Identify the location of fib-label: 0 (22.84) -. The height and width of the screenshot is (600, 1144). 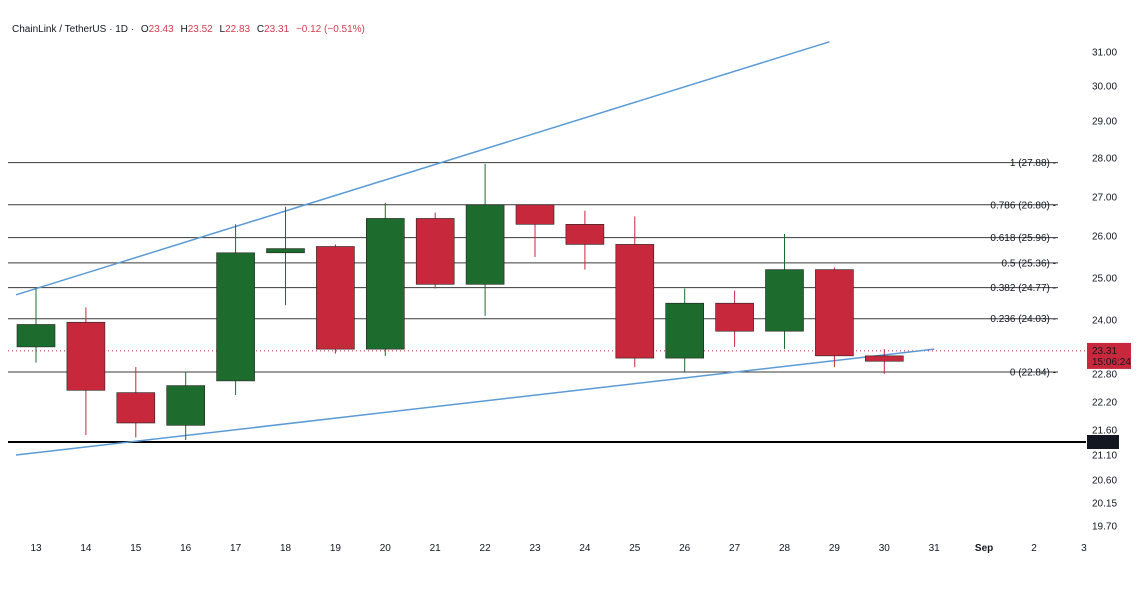
(1033, 373).